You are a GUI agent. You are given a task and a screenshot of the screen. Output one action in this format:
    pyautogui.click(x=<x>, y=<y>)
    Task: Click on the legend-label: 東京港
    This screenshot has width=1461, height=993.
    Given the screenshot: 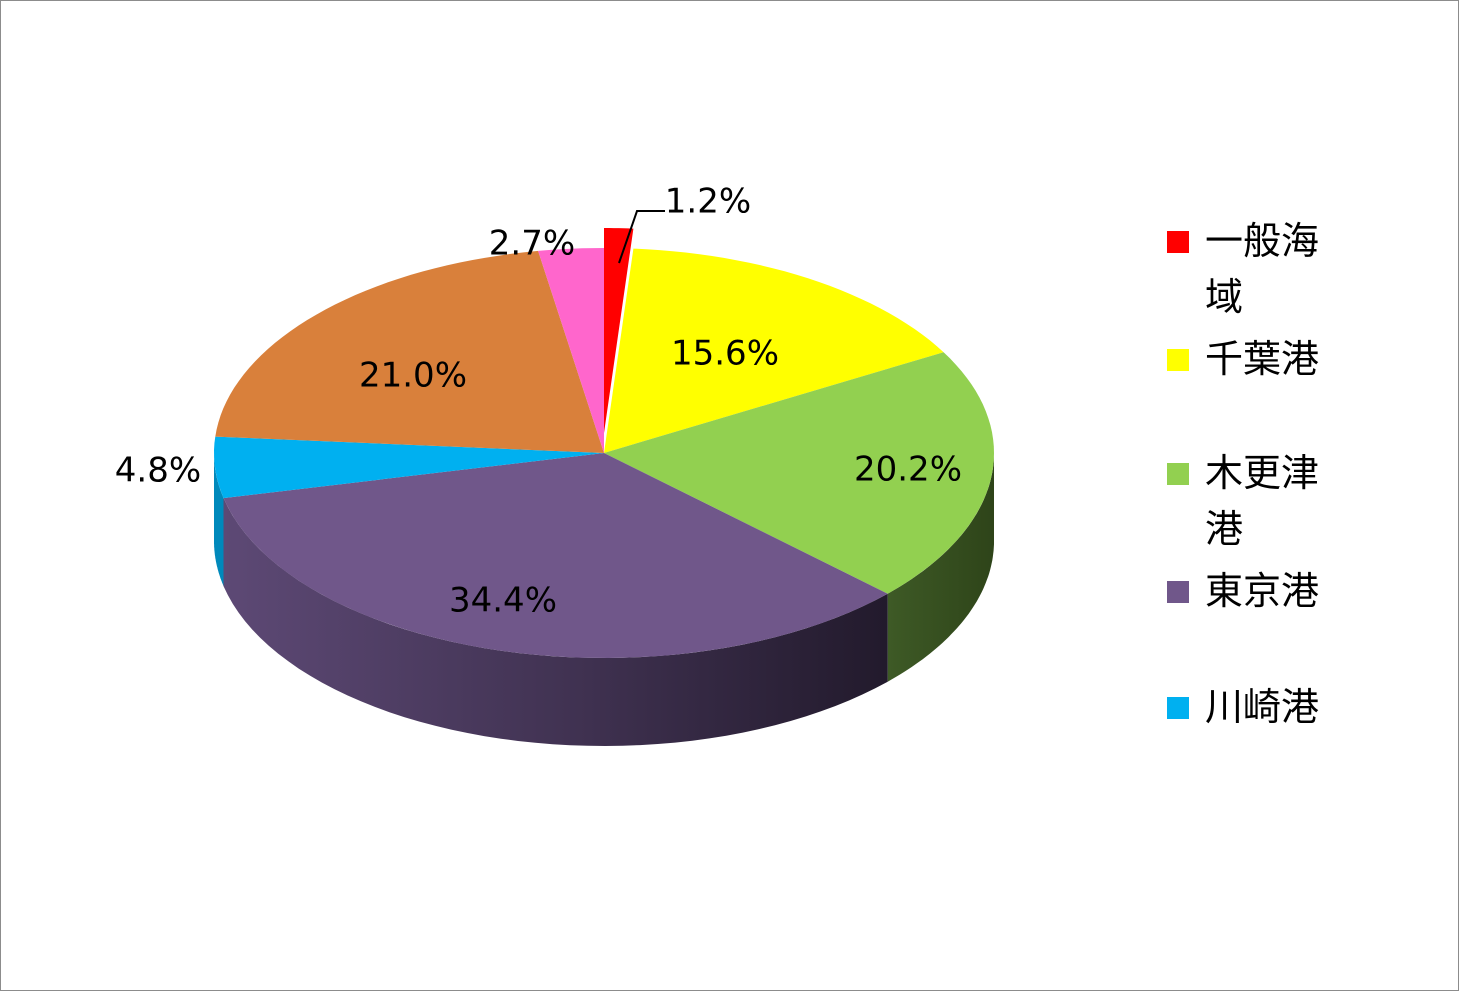 What is the action you would take?
    pyautogui.click(x=1262, y=591)
    